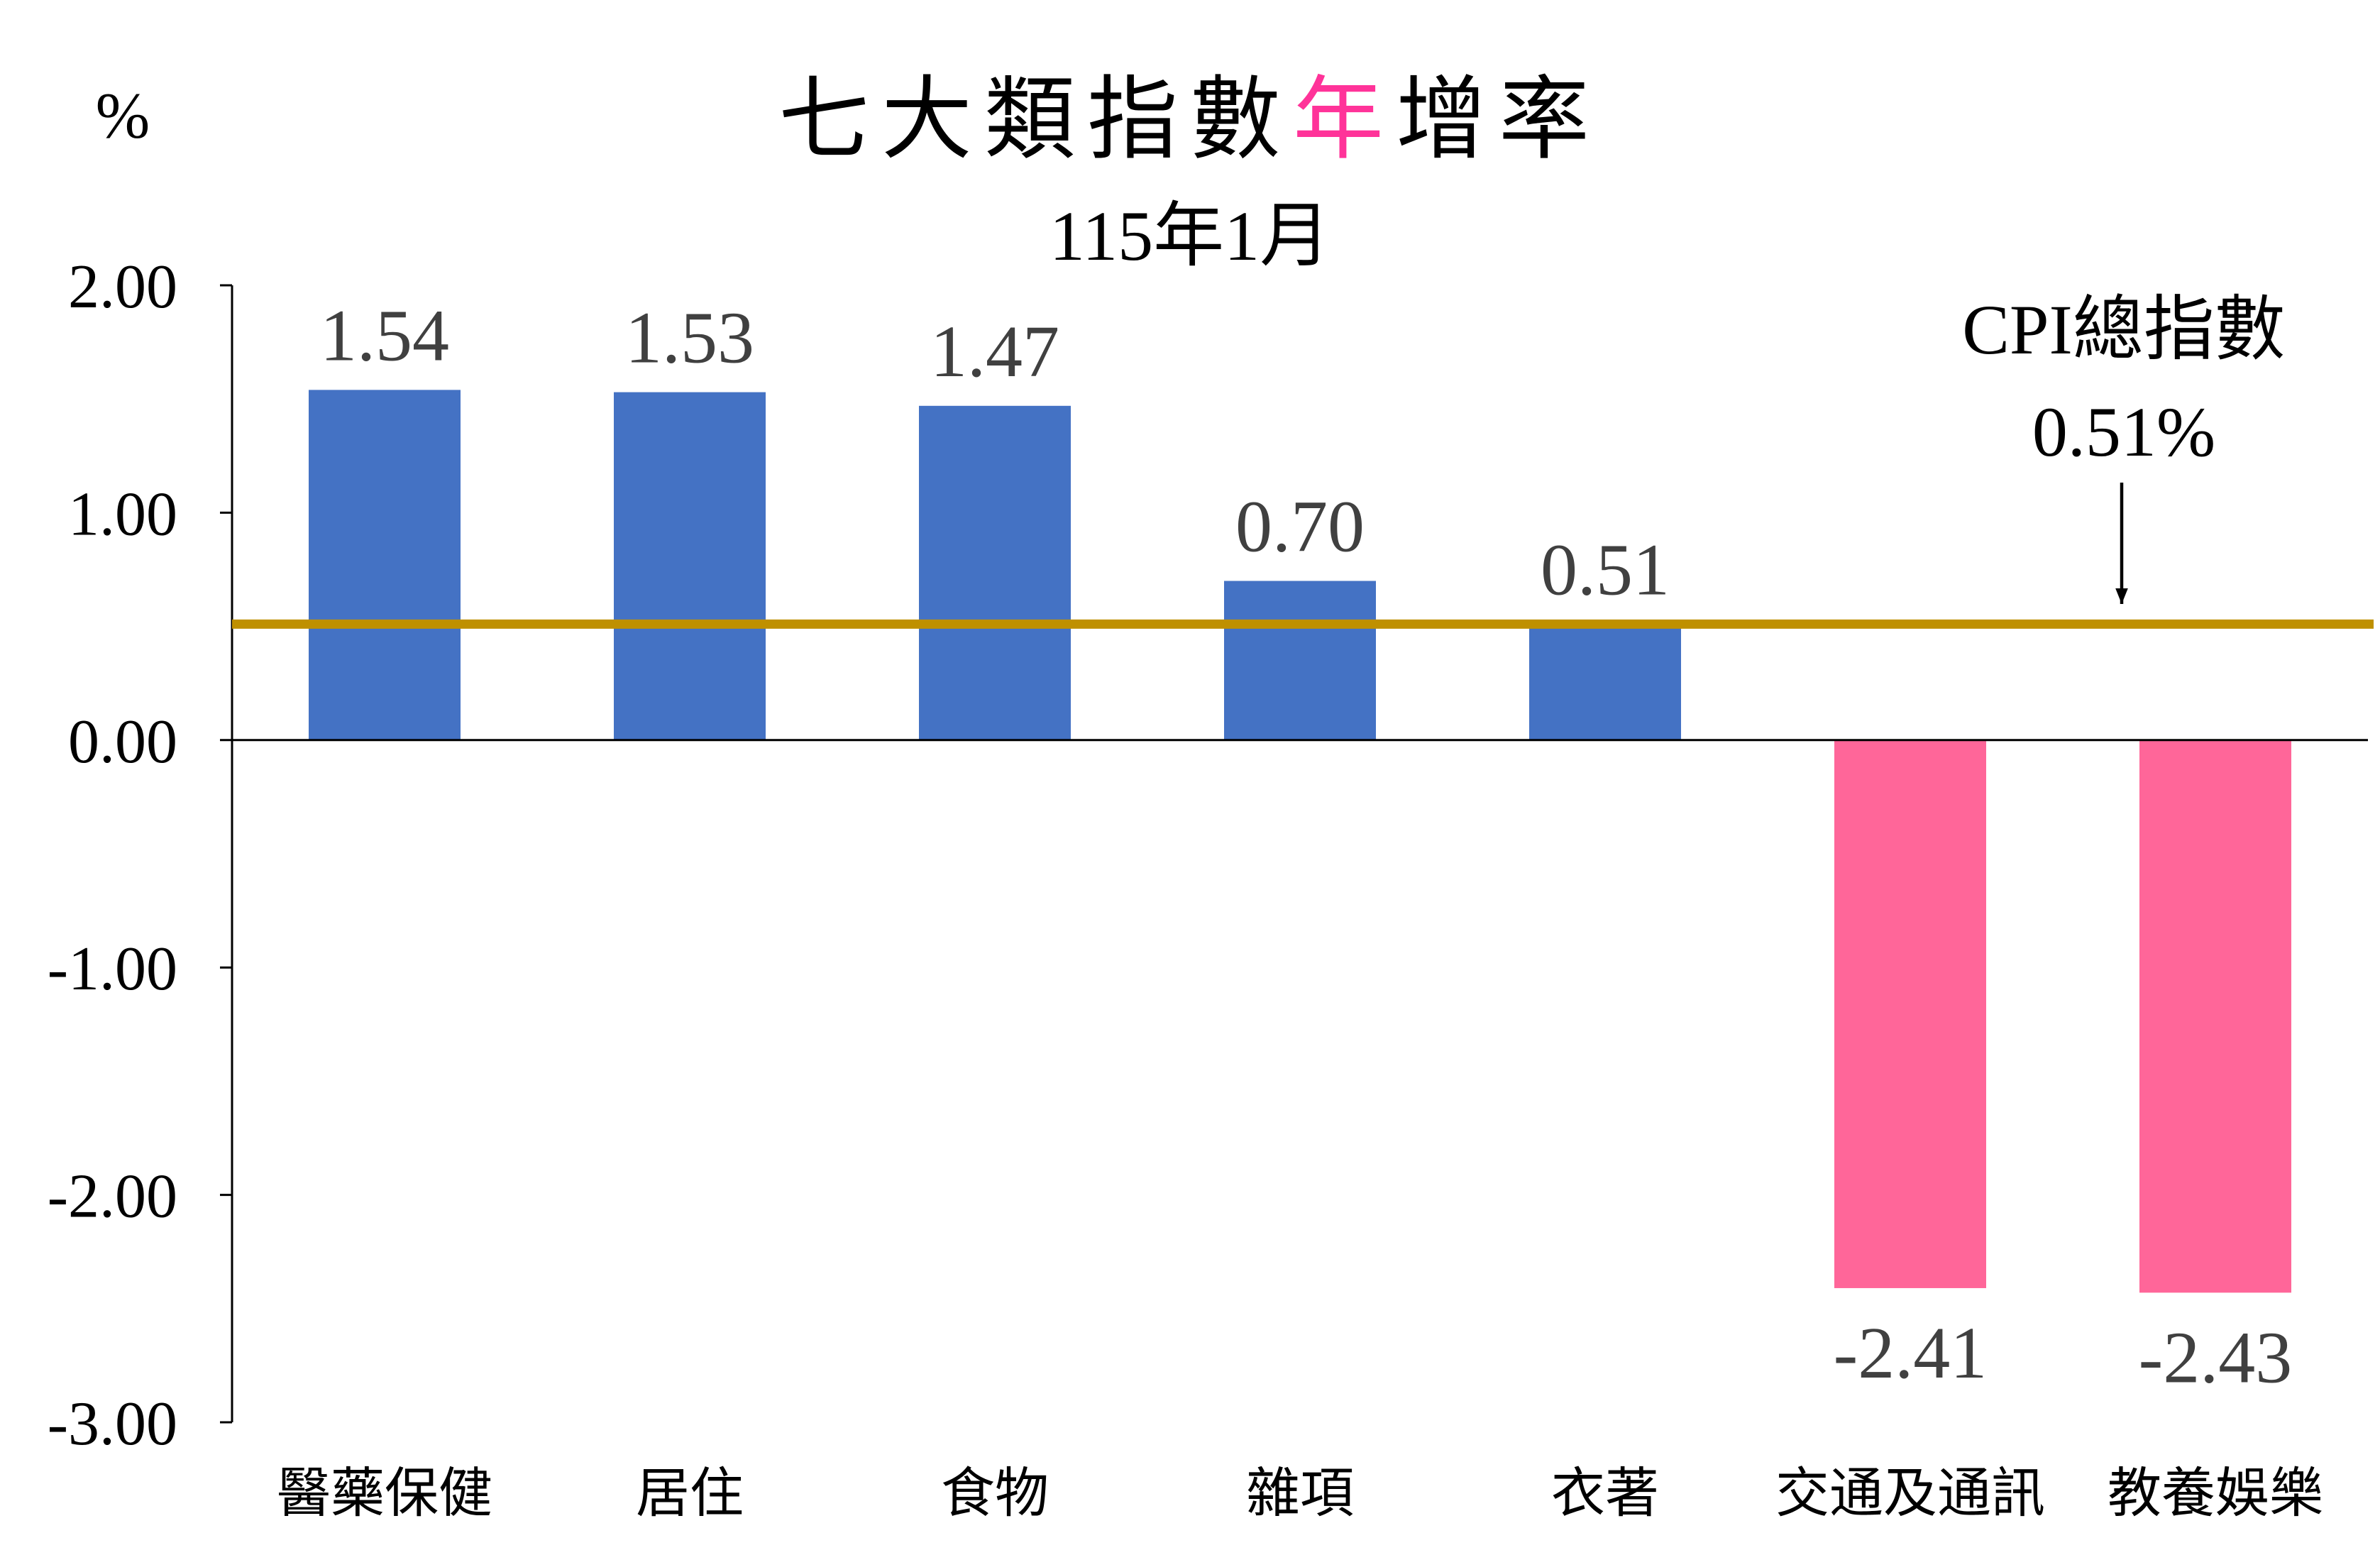 The image size is (2380, 1555). I want to click on cpi-annotation-label: CPI總指數, so click(2124, 330).